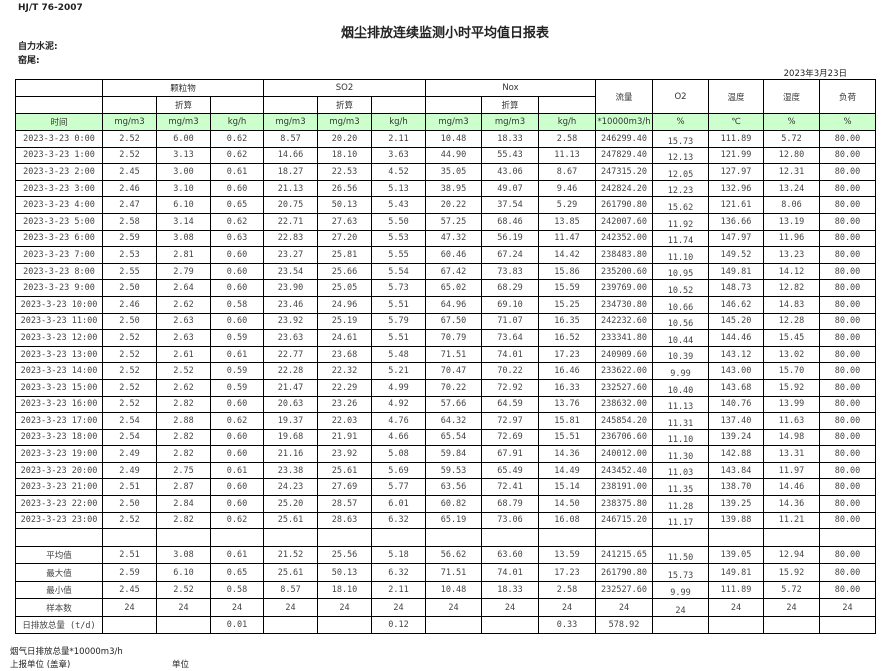 This screenshot has height=671, width=890. Describe the element at coordinates (59, 105) in the screenshot. I see `blank-cell` at that location.